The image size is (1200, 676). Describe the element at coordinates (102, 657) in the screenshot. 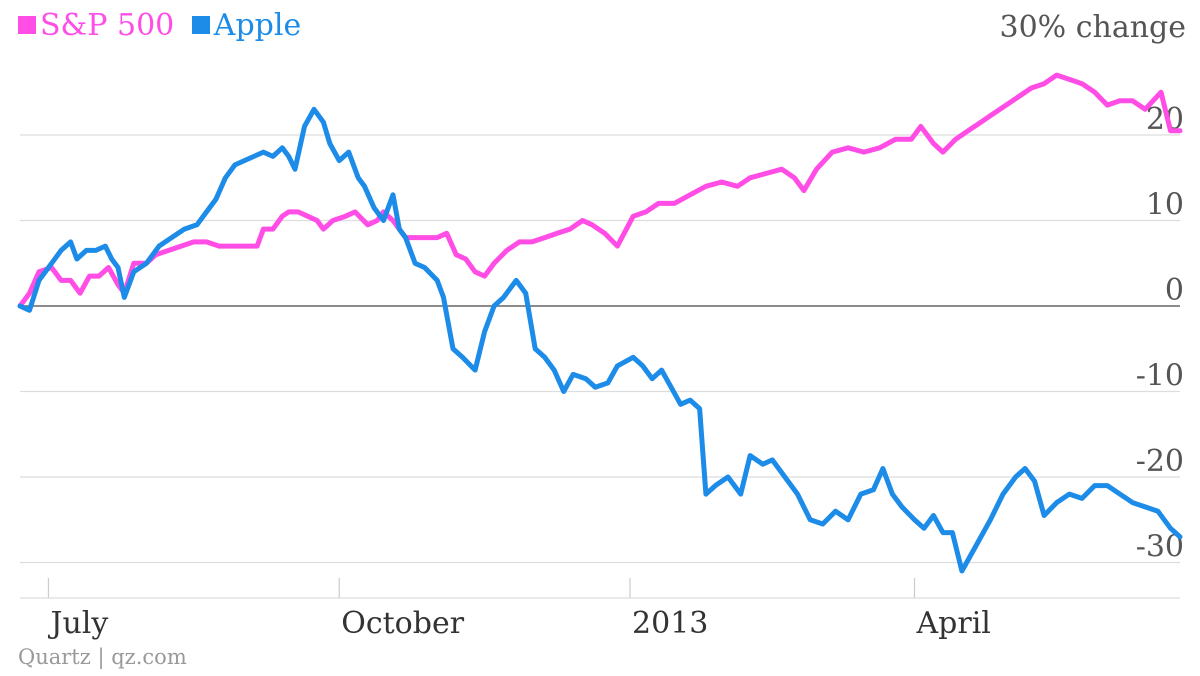

I see `source-credit: Quartz | qz.com` at that location.